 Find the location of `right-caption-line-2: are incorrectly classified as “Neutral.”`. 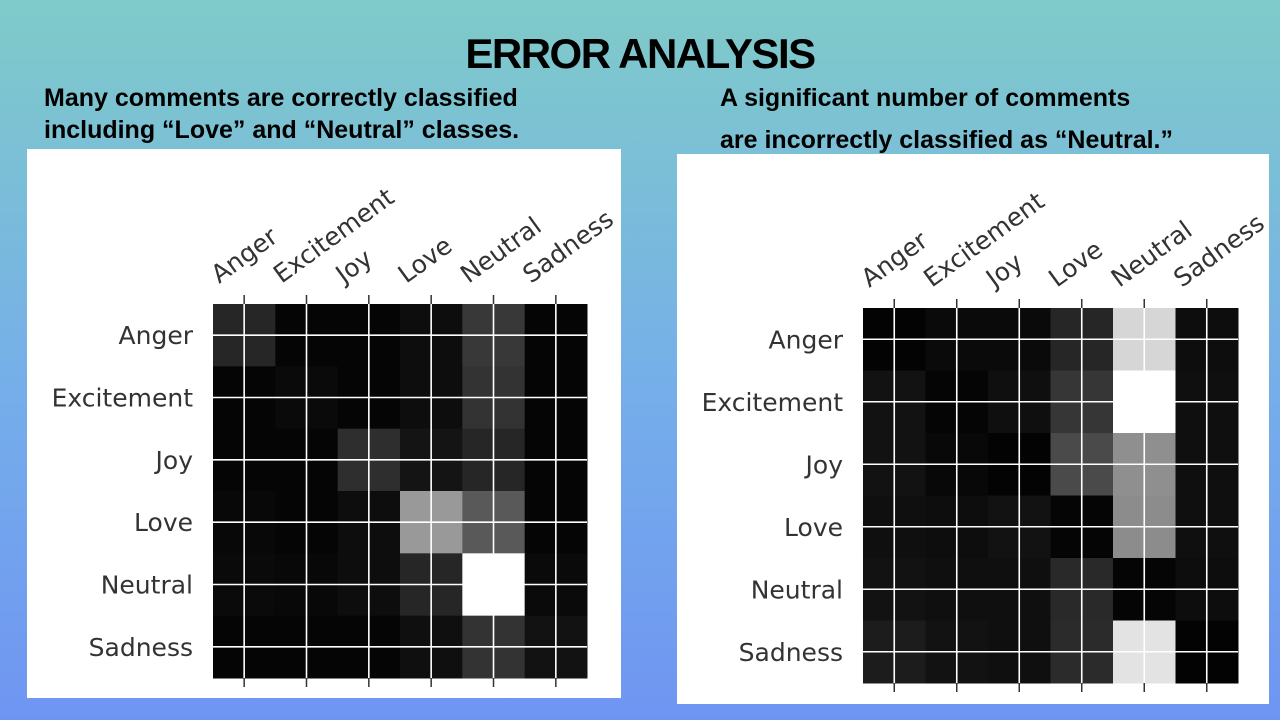

right-caption-line-2: are incorrectly classified as “Neutral.” is located at coordinates (946, 140).